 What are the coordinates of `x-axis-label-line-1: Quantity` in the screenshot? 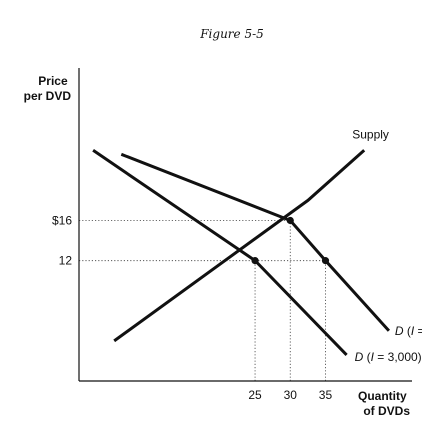 It's located at (382, 396).